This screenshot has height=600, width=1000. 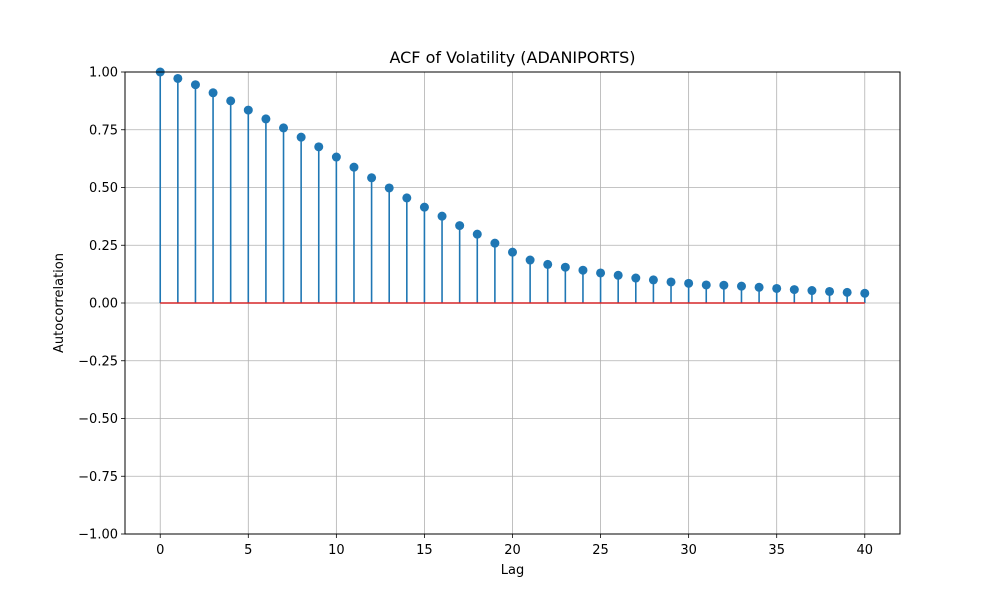 I want to click on y-tick-label-7: 0.75, so click(x=103, y=130).